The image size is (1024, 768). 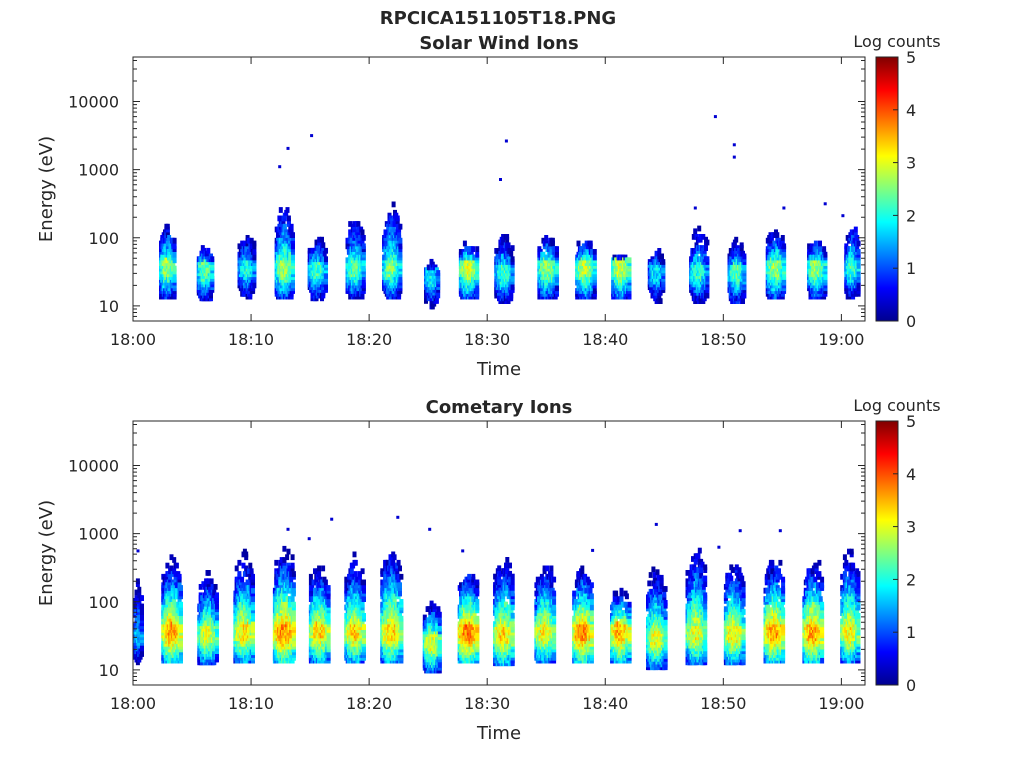 I want to click on y-tick-label: 1000, so click(x=98, y=170).